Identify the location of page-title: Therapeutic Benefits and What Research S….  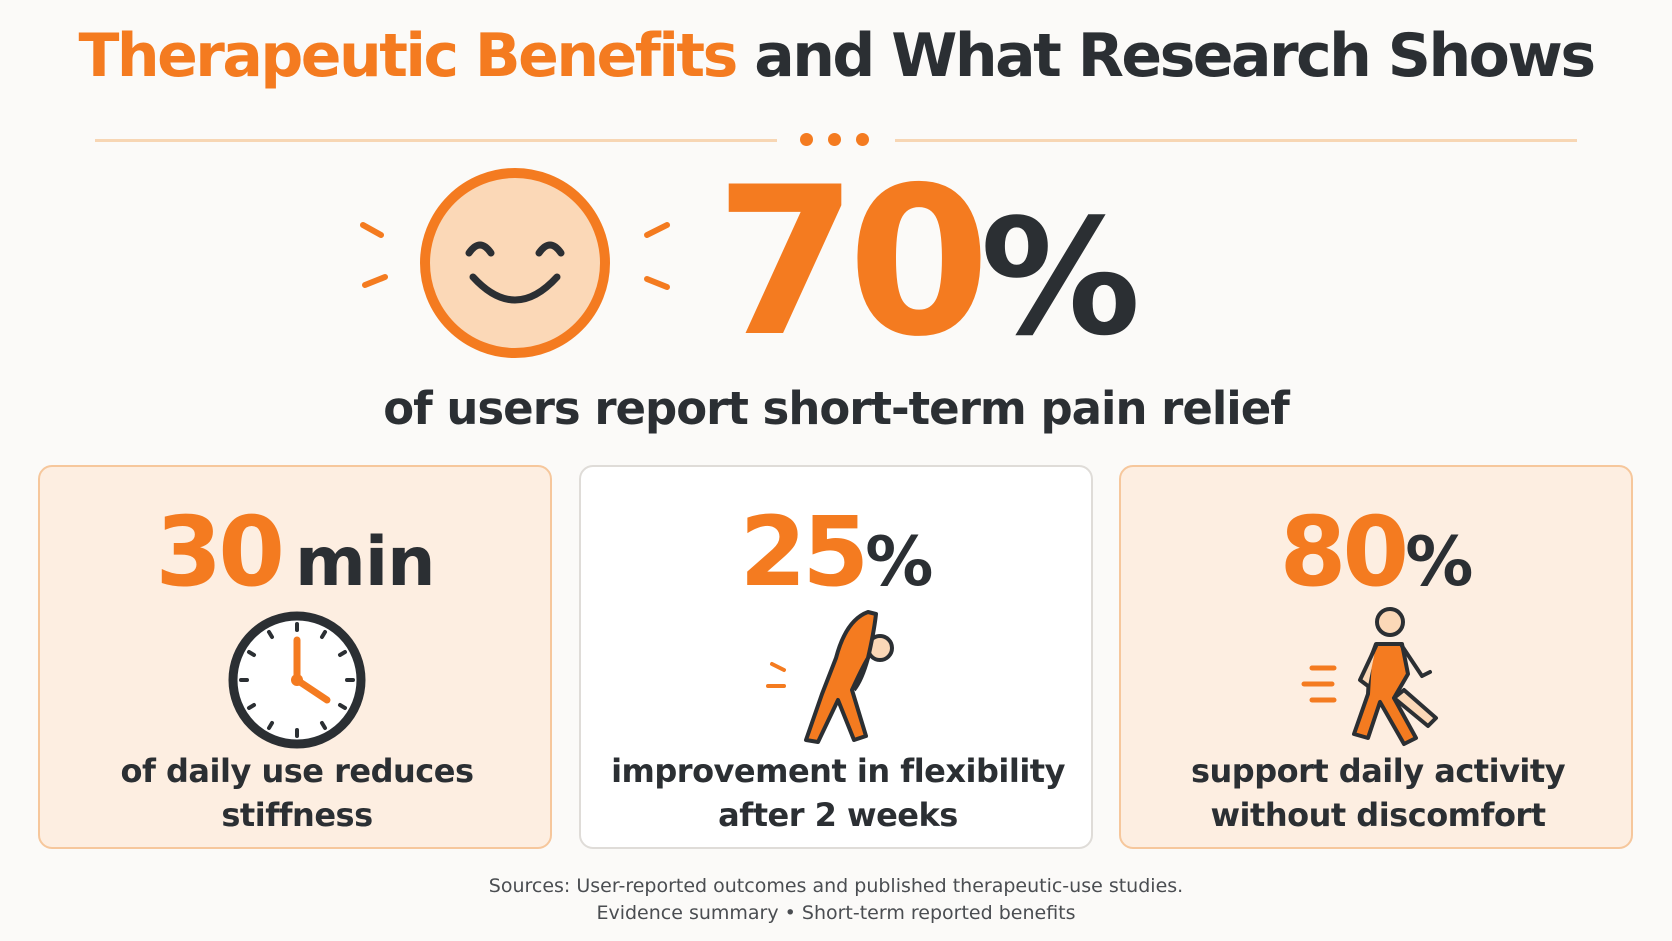
(836, 56).